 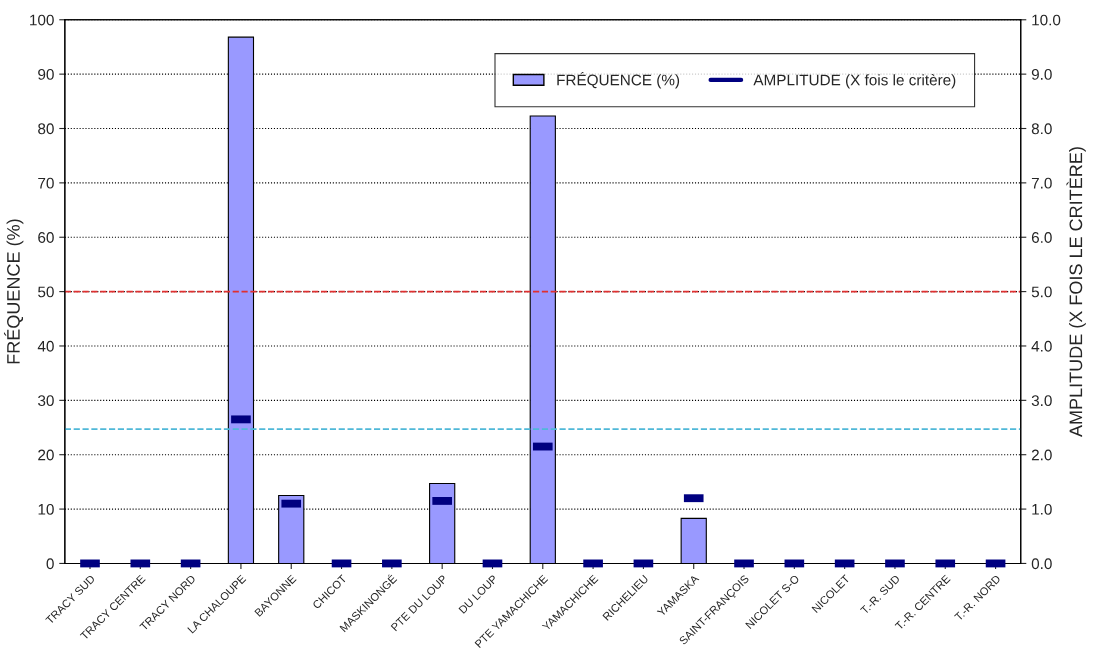 I want to click on bar, so click(x=693, y=540).